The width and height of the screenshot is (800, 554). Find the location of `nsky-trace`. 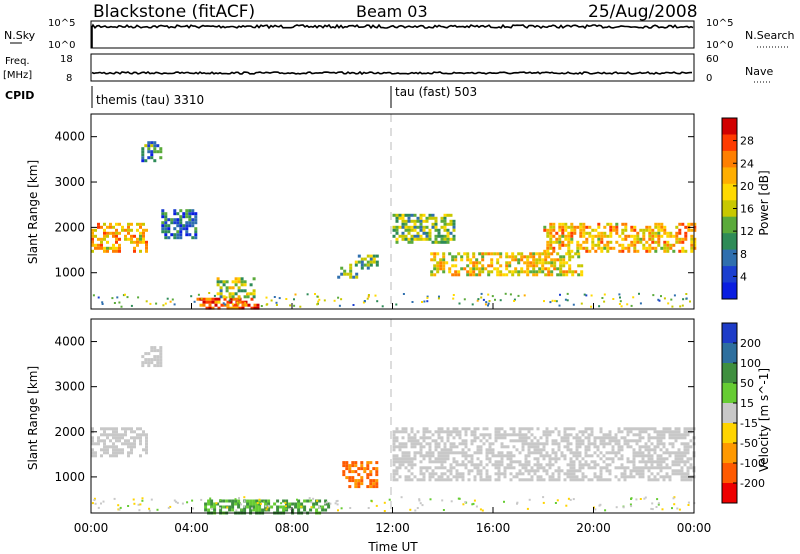

nsky-trace is located at coordinates (392, 35).